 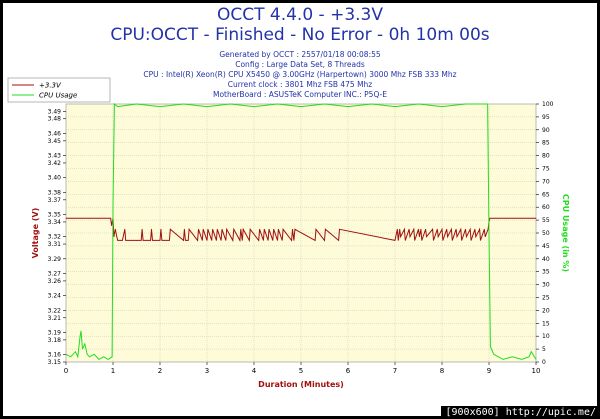 What do you see at coordinates (489, 371) in the screenshot?
I see `x-tick-label: 9` at bounding box center [489, 371].